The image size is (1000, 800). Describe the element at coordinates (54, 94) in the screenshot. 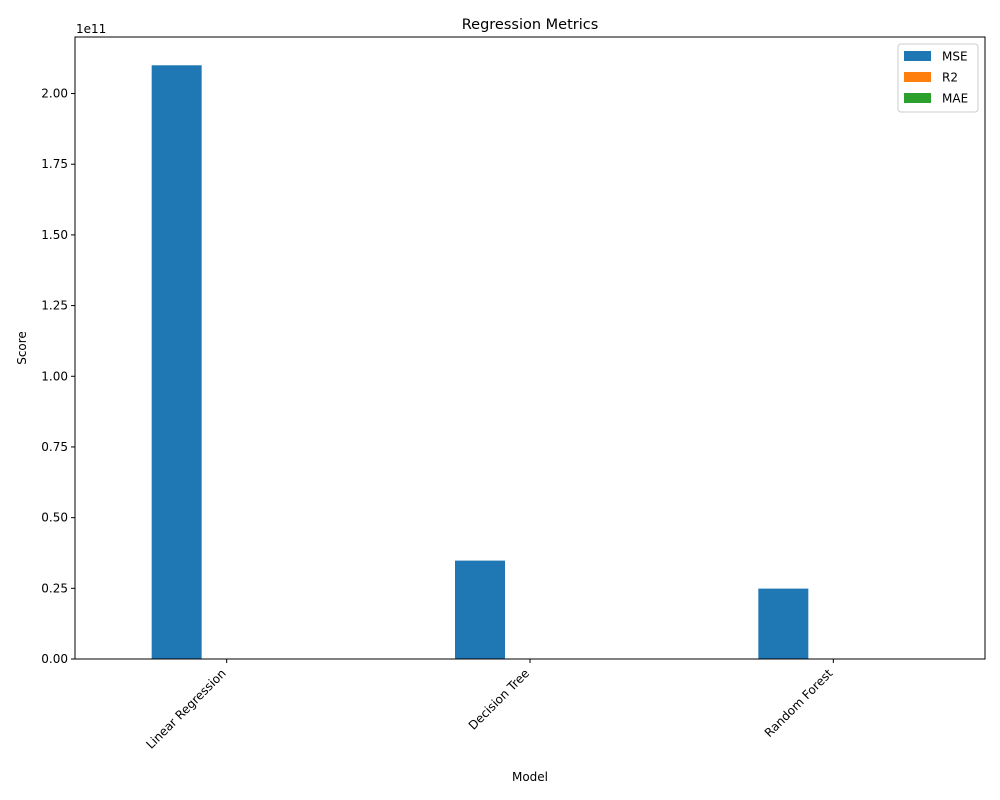

I see `y-tick-label: 2.00` at that location.